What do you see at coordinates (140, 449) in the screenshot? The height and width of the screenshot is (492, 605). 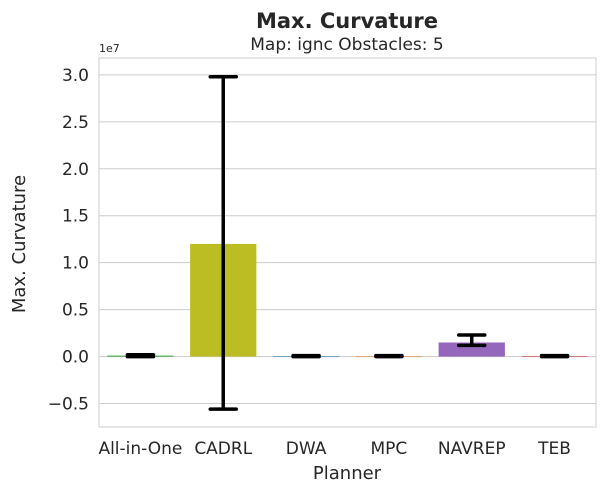 I see `x-tick-label: All-in-One` at bounding box center [140, 449].